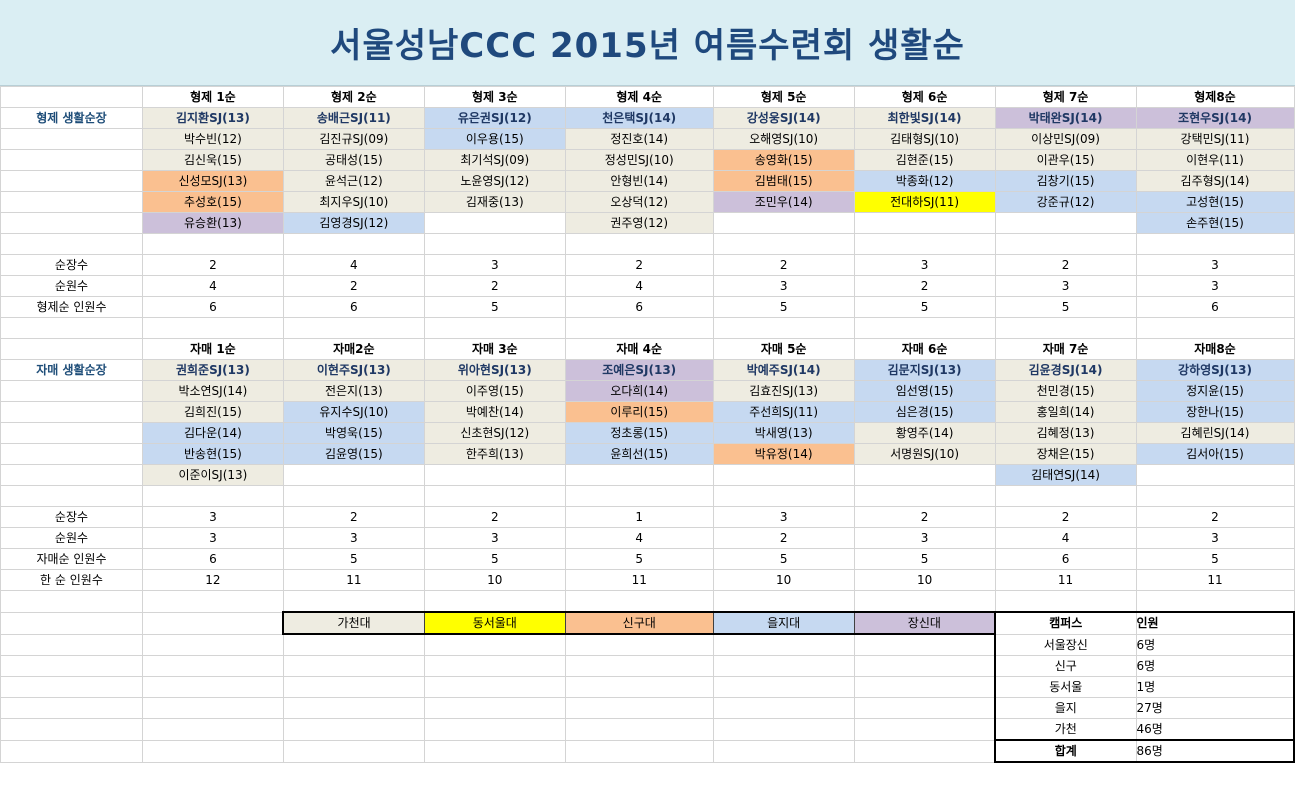 This screenshot has width=1295, height=801. What do you see at coordinates (1065, 687) in the screenshot?
I see `campus-name: 동서울` at bounding box center [1065, 687].